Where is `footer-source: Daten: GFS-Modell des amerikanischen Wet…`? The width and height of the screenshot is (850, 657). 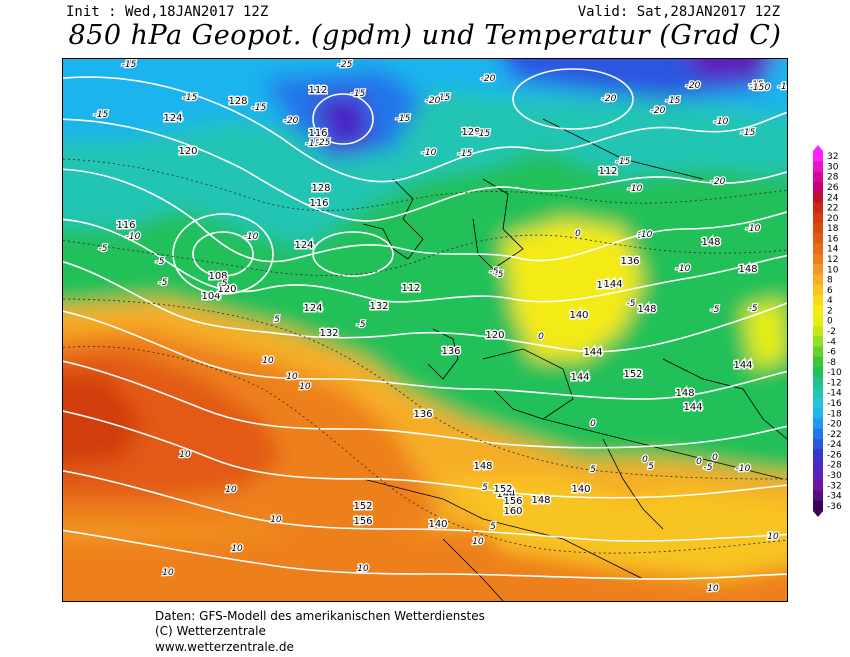
footer-source: Daten: GFS-Modell des amerikanischen Wet… is located at coordinates (320, 616).